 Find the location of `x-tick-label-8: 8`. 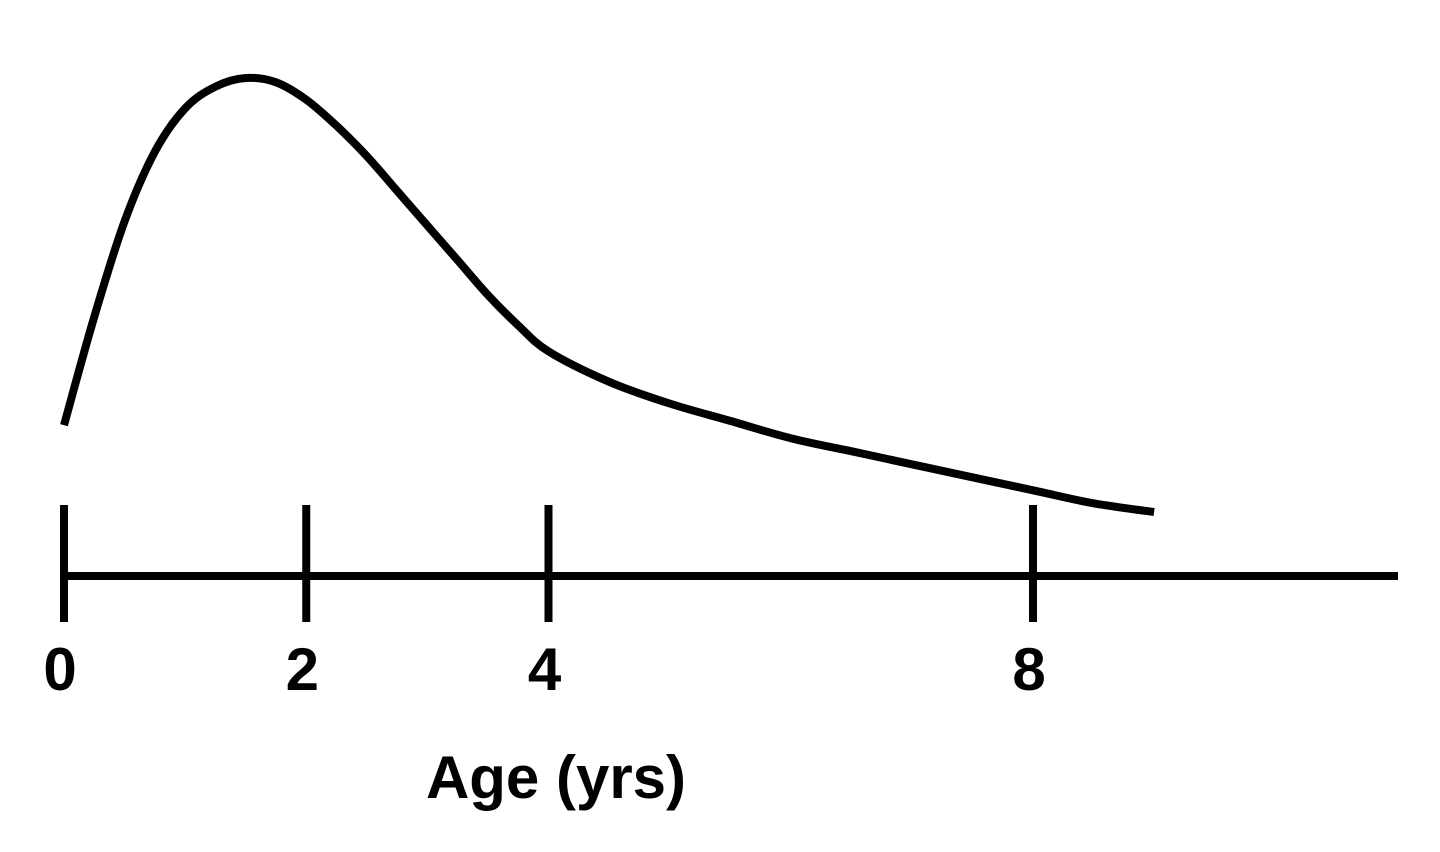

x-tick-label-8: 8 is located at coordinates (1028, 669).